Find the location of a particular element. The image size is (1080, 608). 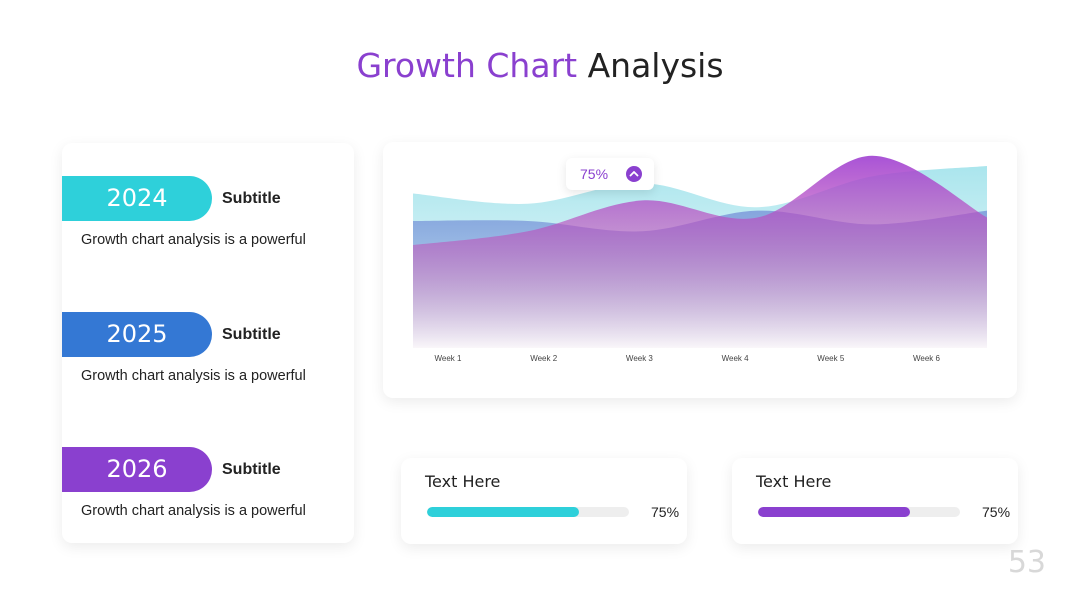

x-tick-label: Week 2 is located at coordinates (544, 358).